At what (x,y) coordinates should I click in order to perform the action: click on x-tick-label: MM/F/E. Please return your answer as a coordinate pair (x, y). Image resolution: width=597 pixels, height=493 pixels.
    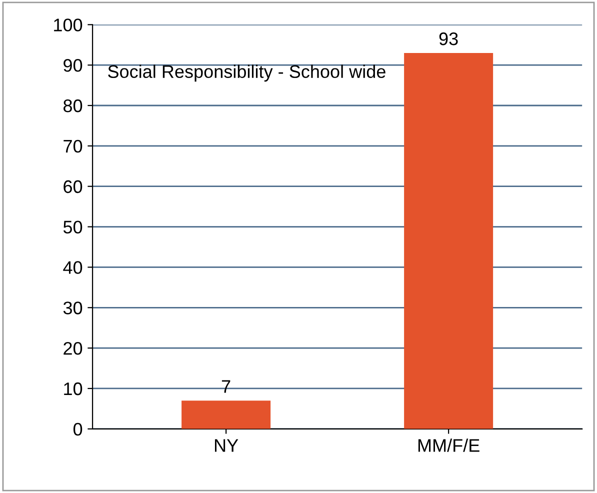
    Looking at the image, I should click on (449, 445).